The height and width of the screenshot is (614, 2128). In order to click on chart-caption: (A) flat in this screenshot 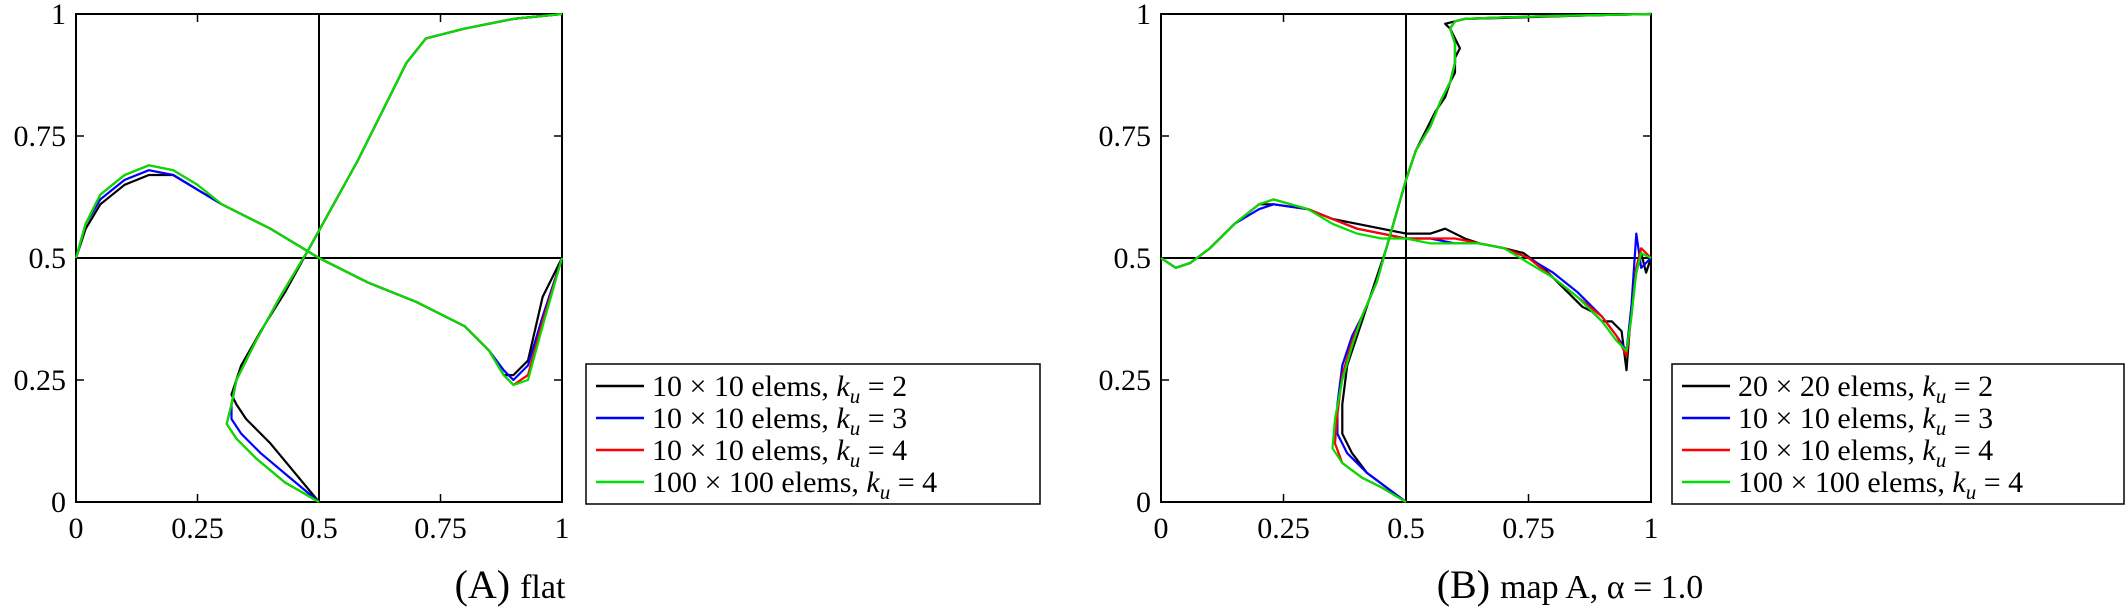, I will do `click(510, 584)`.